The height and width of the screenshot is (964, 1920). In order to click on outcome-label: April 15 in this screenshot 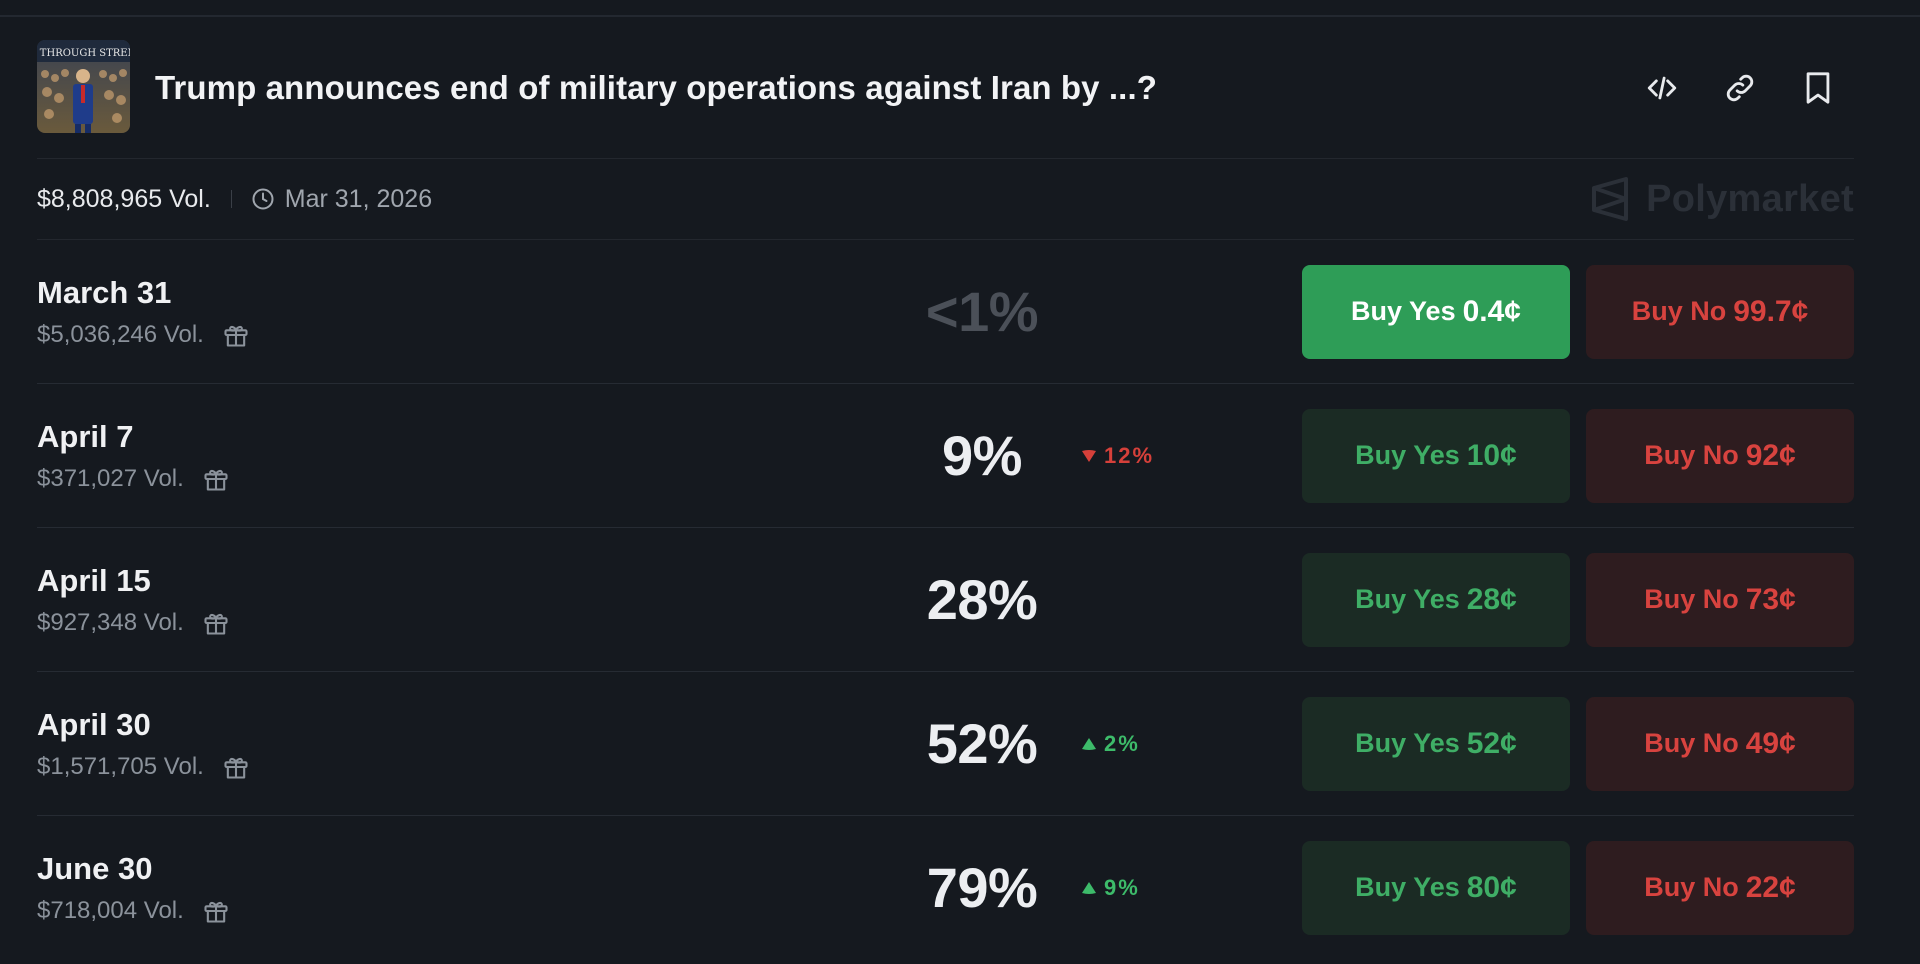, I will do `click(94, 580)`.